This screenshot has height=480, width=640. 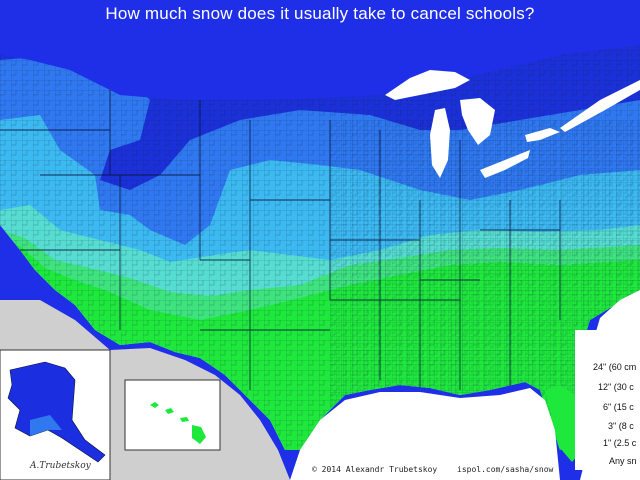 What do you see at coordinates (477, 121) in the screenshot?
I see `lake-huron` at bounding box center [477, 121].